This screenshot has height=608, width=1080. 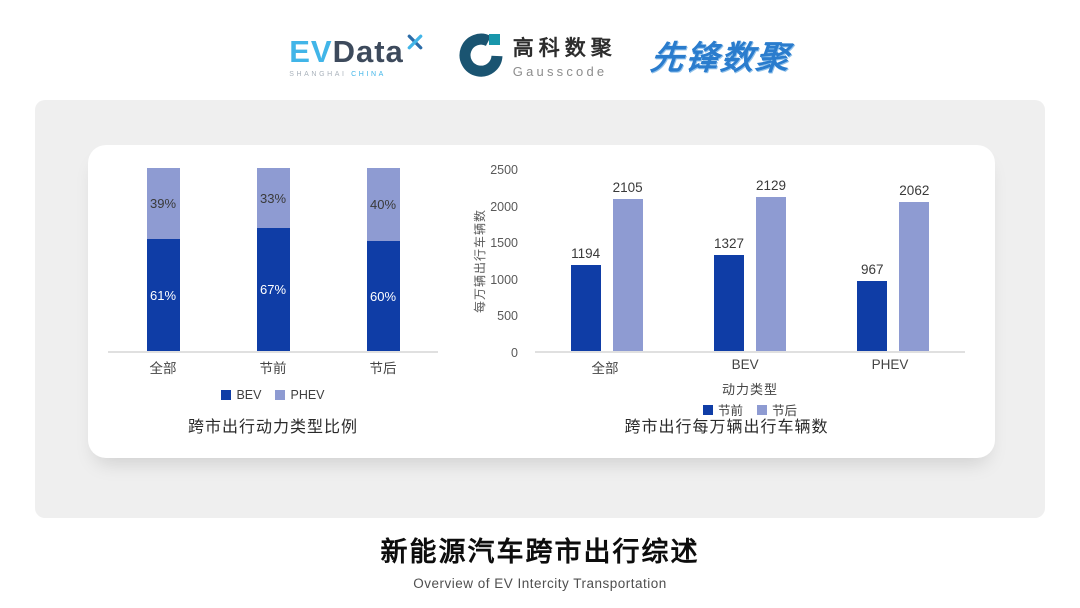 I want to click on header: EV Data SHANGHAI CHINA 高科数聚 Gausscode, so click(x=540, y=55).